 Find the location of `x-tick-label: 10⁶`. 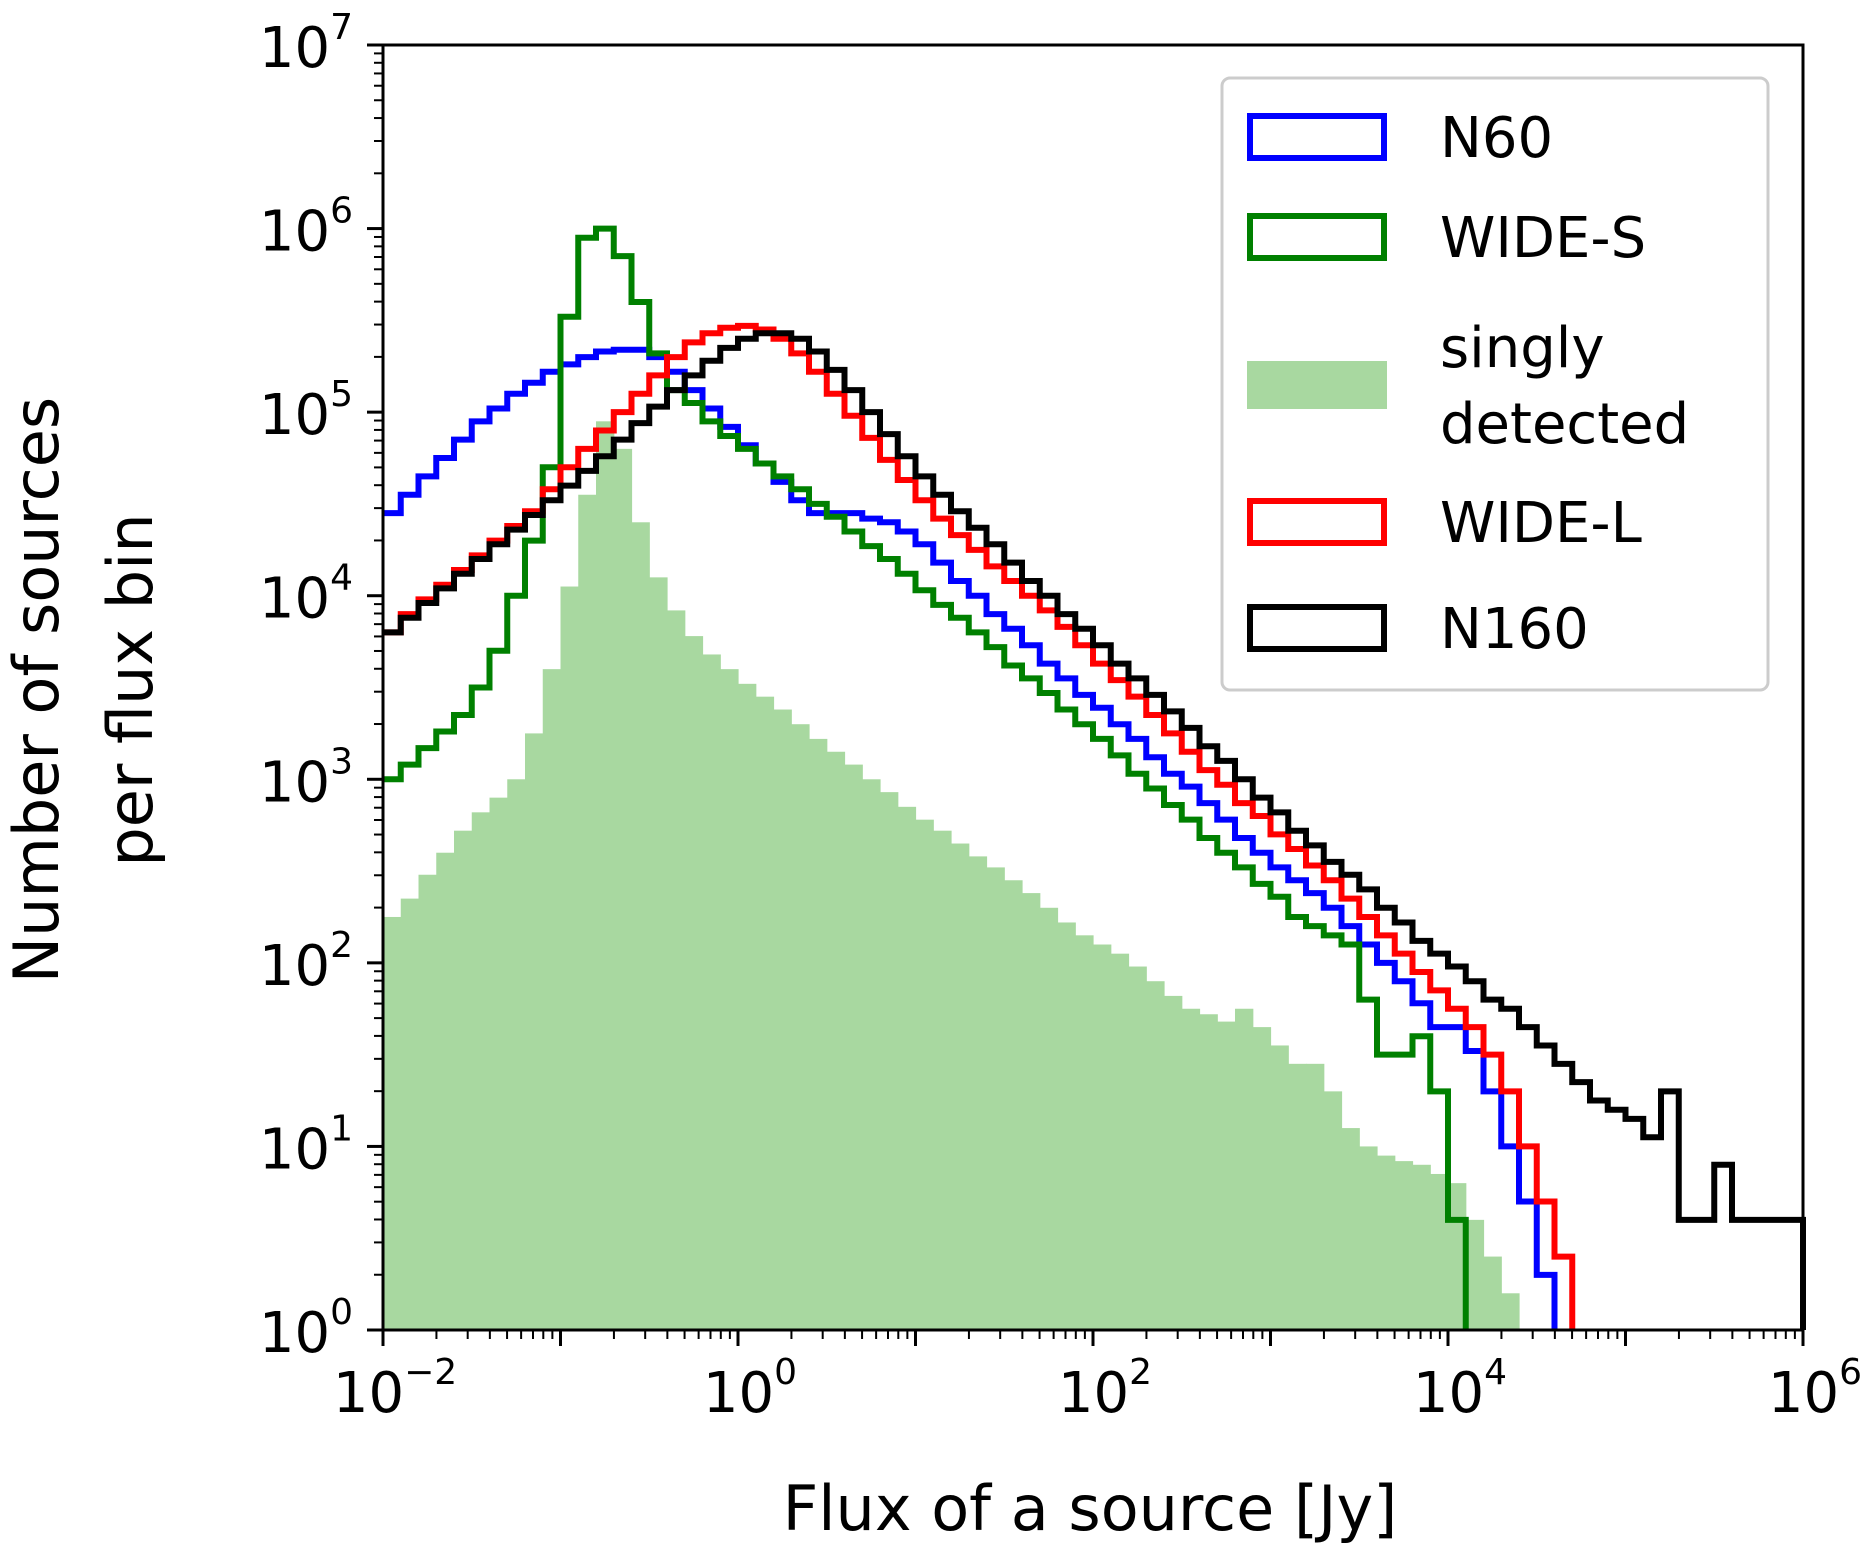

x-tick-label: 10⁶ is located at coordinates (1815, 1389).